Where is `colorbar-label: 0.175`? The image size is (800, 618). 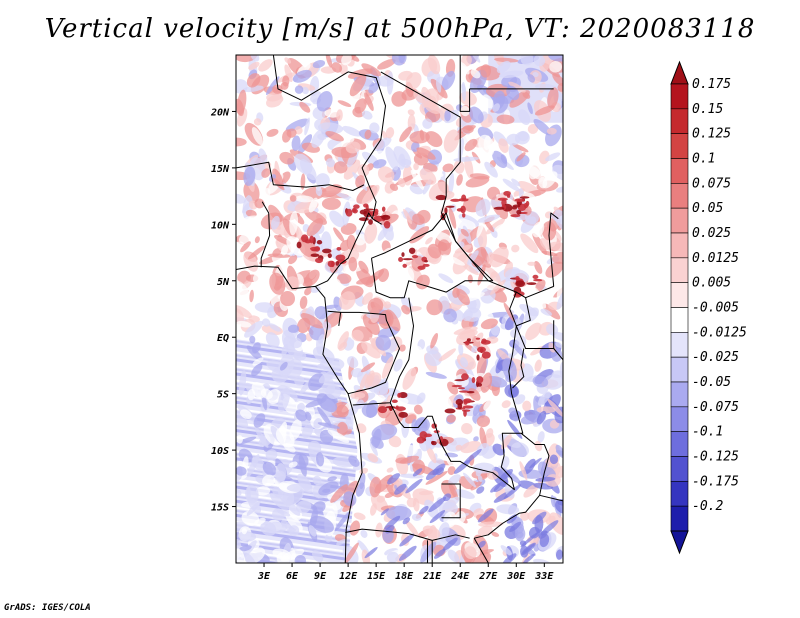
colorbar-label: 0.175 is located at coordinates (711, 84).